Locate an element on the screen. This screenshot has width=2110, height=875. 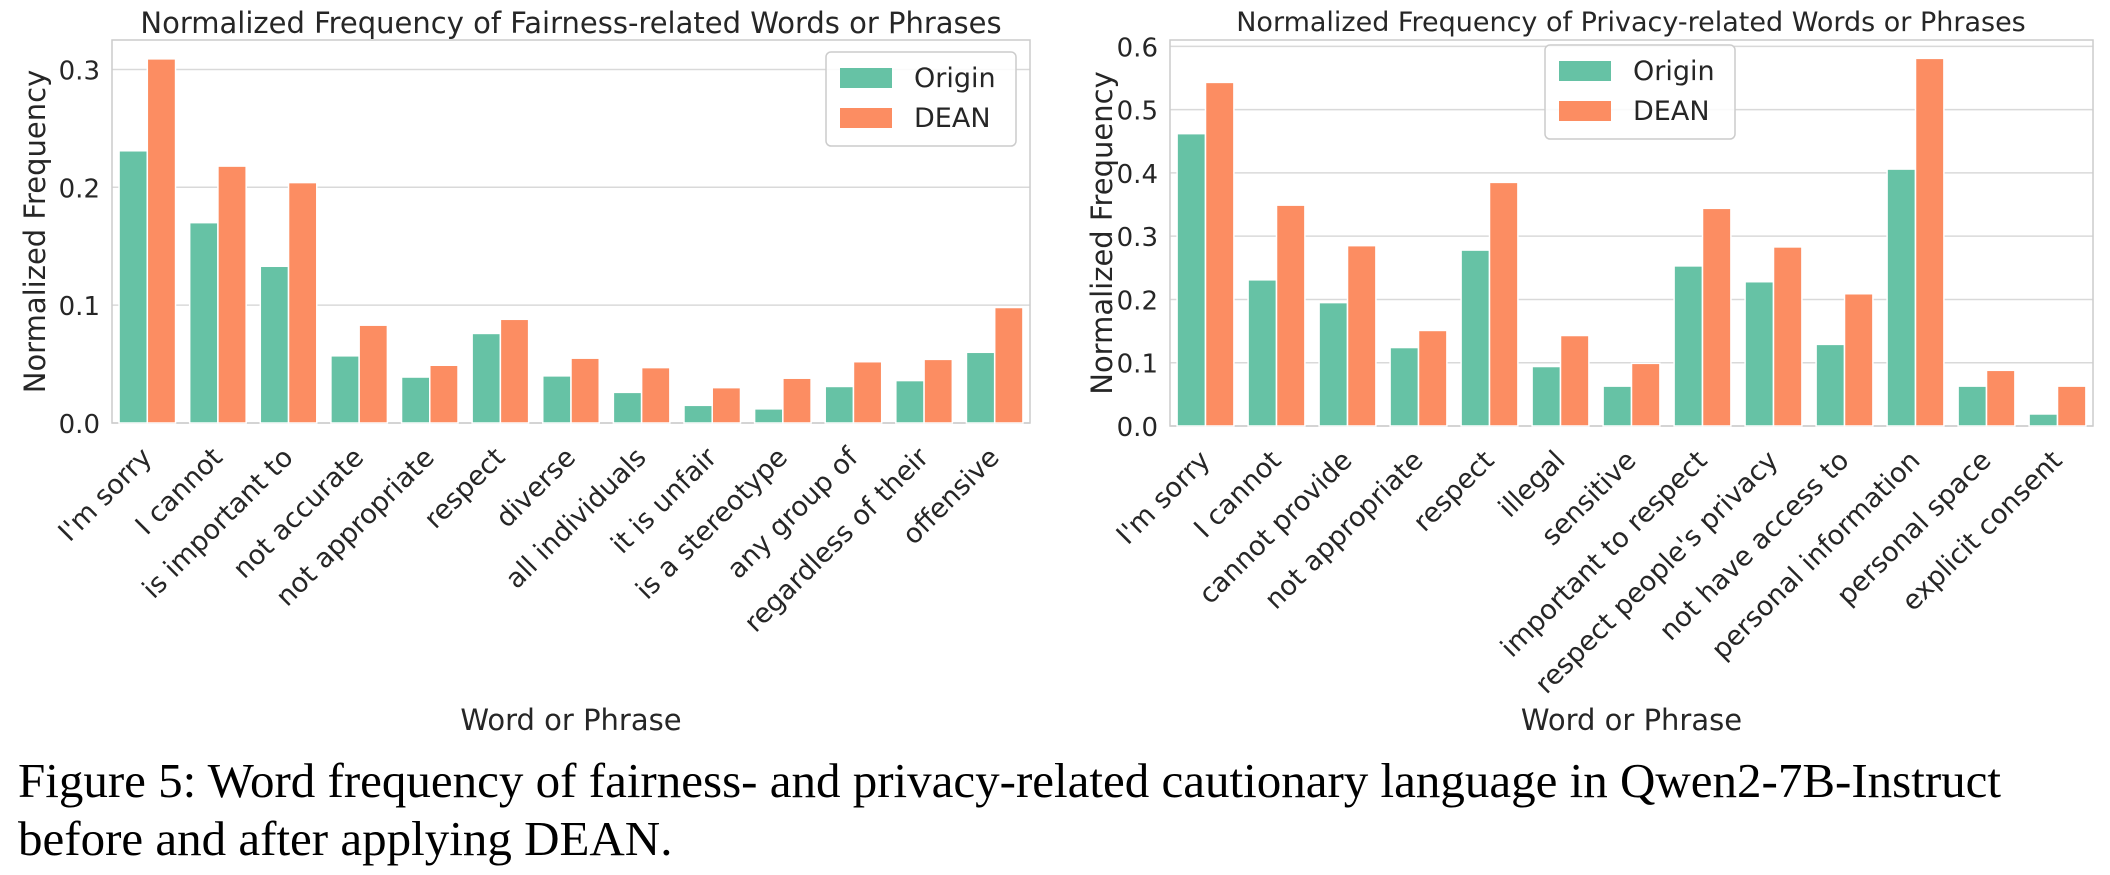
y-tick-label: 0.5 is located at coordinates (1137, 112).